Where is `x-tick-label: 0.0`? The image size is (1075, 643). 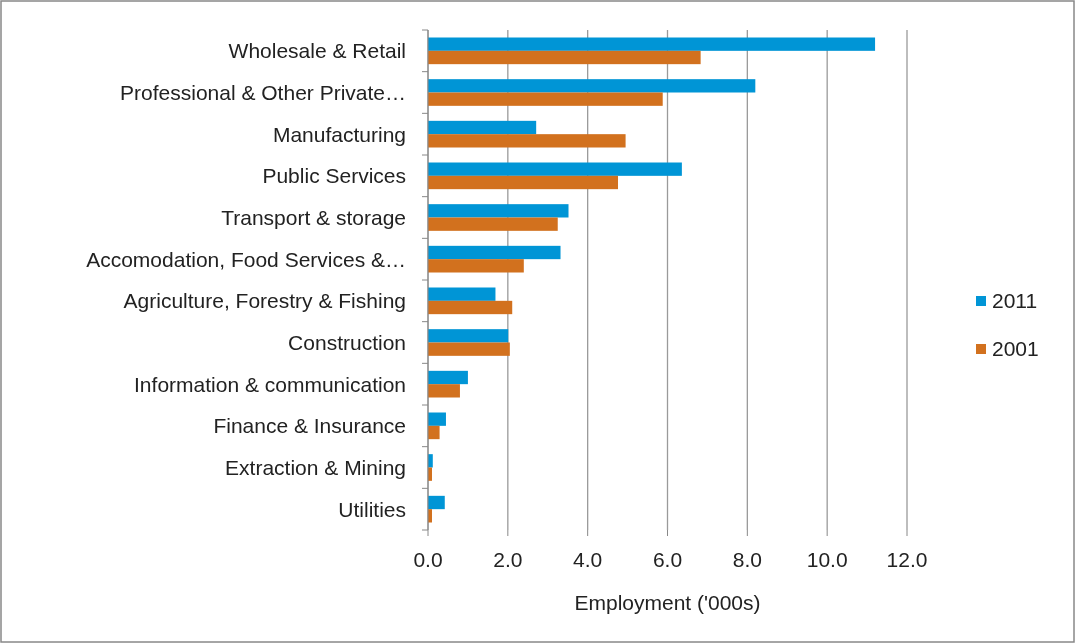 x-tick-label: 0.0 is located at coordinates (428, 560).